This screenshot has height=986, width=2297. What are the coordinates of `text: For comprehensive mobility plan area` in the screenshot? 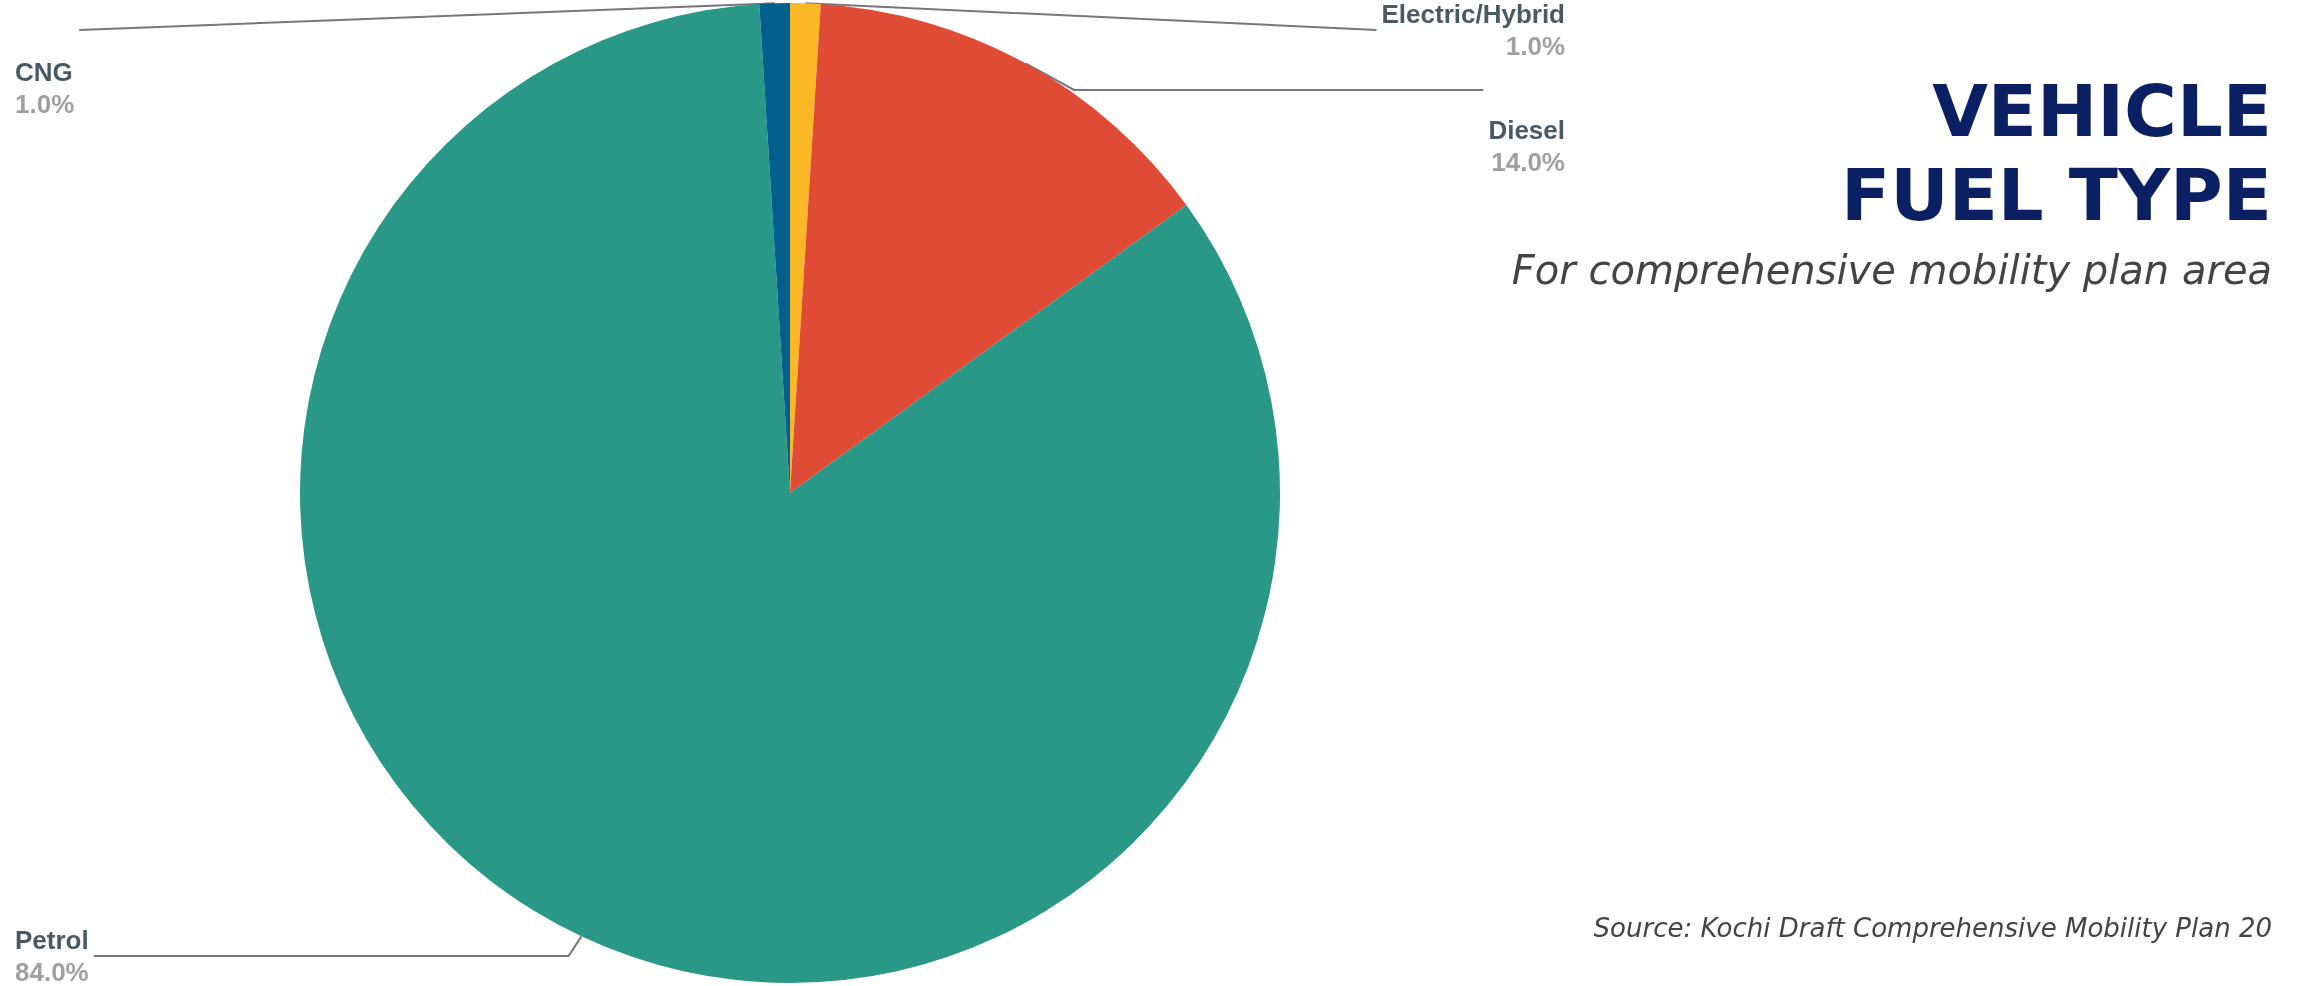 It's located at (1892, 270).